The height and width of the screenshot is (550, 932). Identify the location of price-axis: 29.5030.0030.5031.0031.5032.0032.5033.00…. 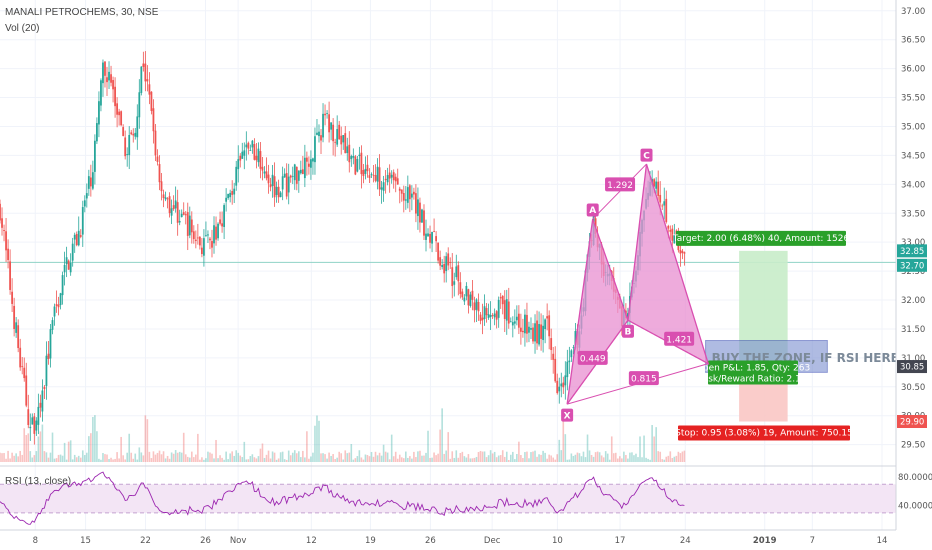
(913, 275).